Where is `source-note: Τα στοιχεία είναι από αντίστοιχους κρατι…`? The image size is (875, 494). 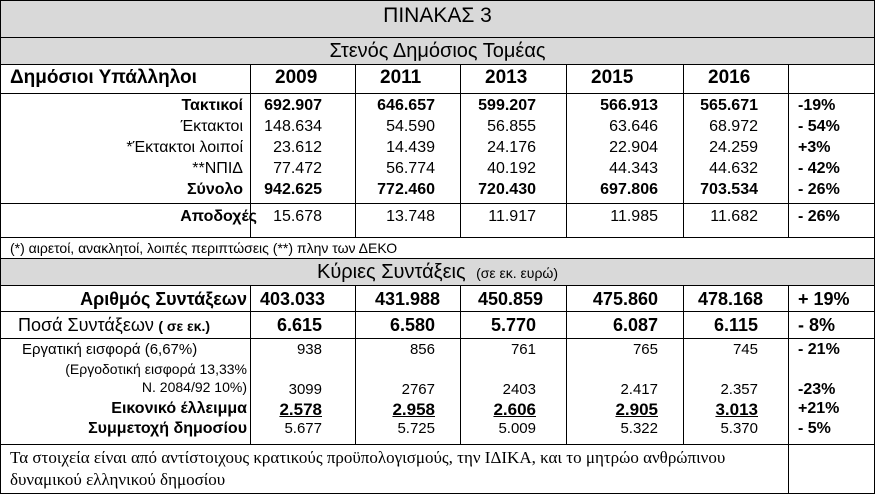
source-note: Τα στοιχεία είναι από αντίστοιχους κρατι… is located at coordinates (368, 468).